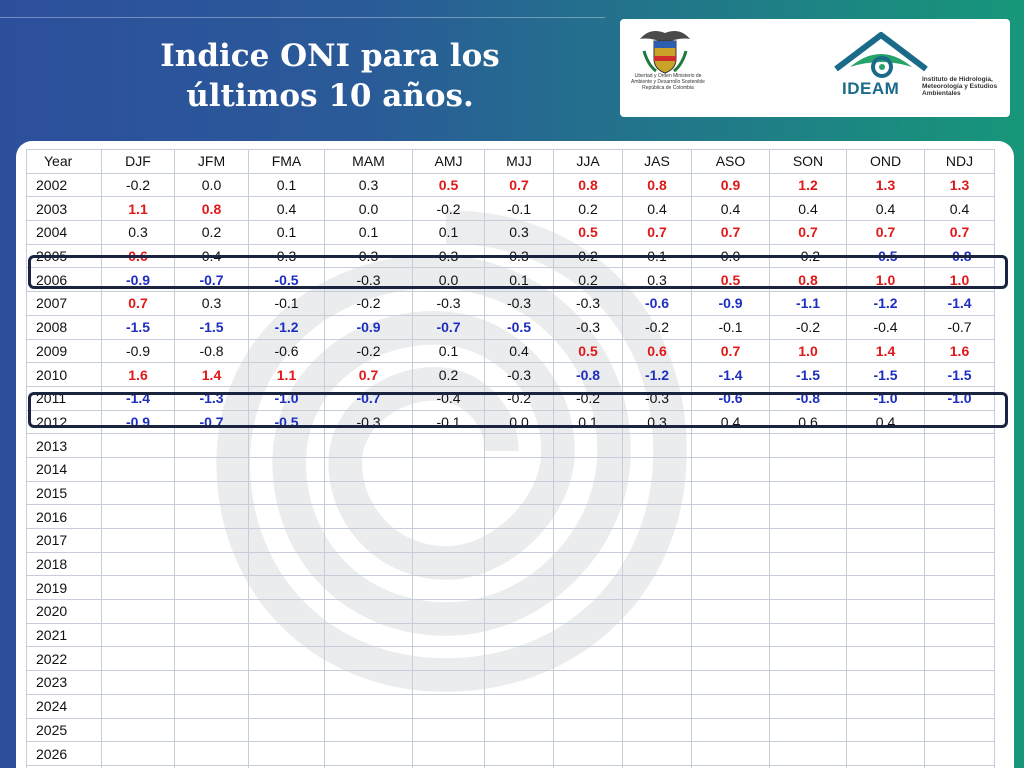 The height and width of the screenshot is (768, 1024). Describe the element at coordinates (519, 209) in the screenshot. I see `oni-value-cell: -0.1` at that location.